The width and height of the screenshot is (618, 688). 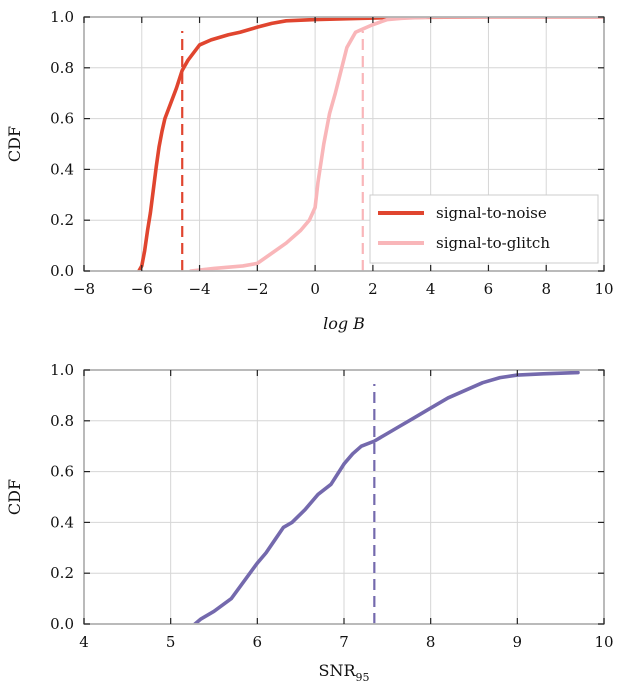 What do you see at coordinates (171, 642) in the screenshot?
I see `x-tick-label: 5` at bounding box center [171, 642].